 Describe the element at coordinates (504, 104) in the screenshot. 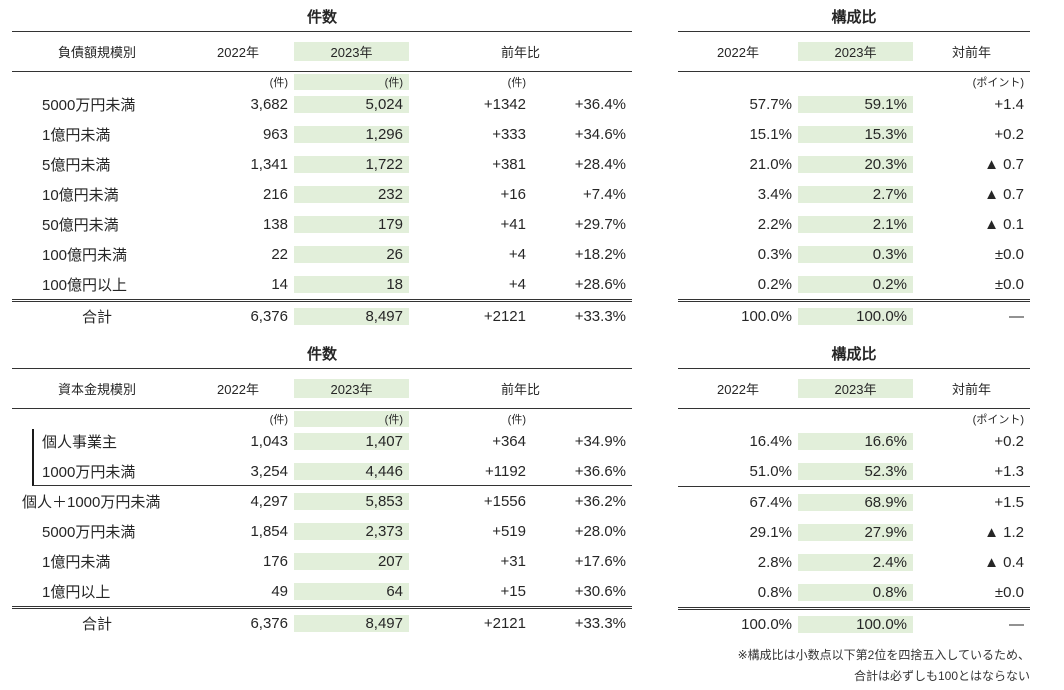

I see `cell-value: +1342` at that location.